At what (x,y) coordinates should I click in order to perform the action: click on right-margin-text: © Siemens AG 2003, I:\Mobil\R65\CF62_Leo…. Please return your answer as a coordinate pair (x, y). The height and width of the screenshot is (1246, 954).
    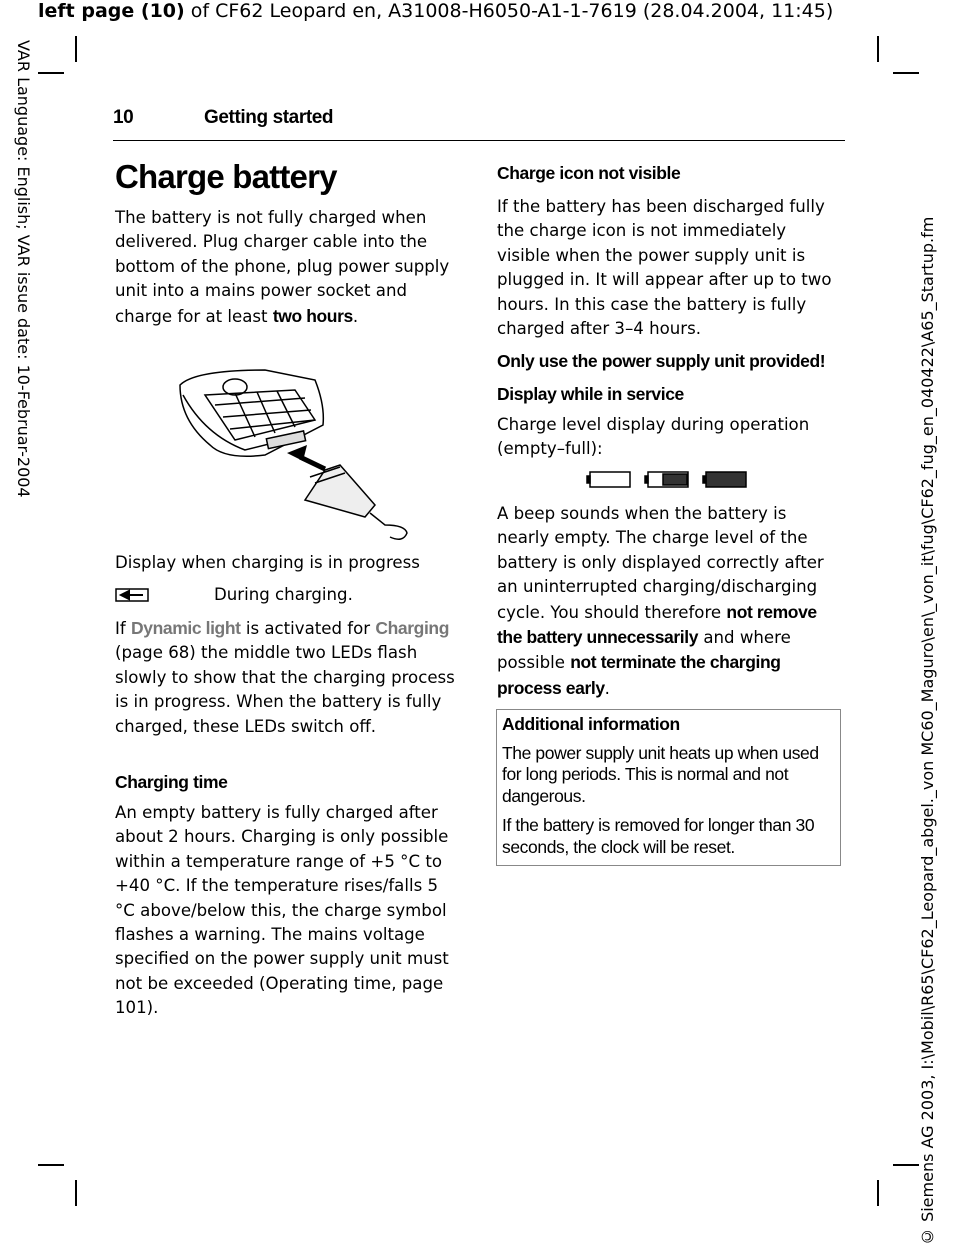
    Looking at the image, I should click on (927, 731).